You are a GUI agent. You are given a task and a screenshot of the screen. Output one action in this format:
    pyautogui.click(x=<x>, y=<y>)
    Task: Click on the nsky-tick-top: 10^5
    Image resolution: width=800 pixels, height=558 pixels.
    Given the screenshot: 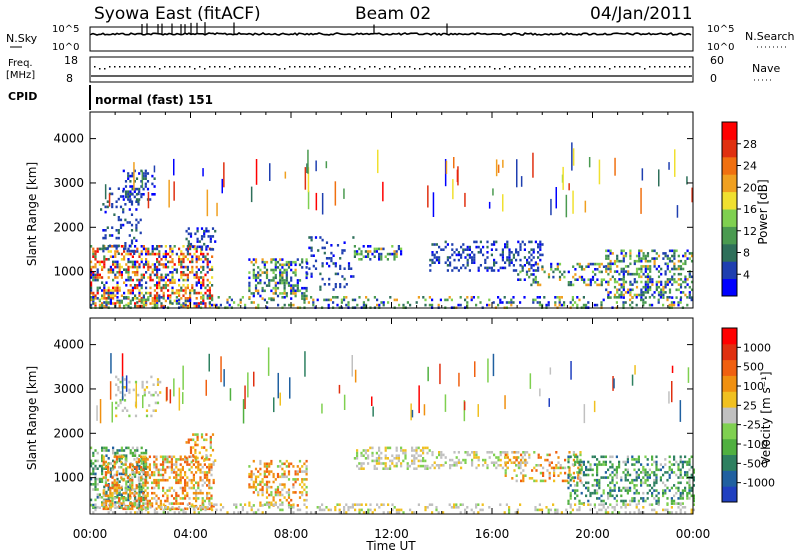 What is the action you would take?
    pyautogui.click(x=65, y=29)
    